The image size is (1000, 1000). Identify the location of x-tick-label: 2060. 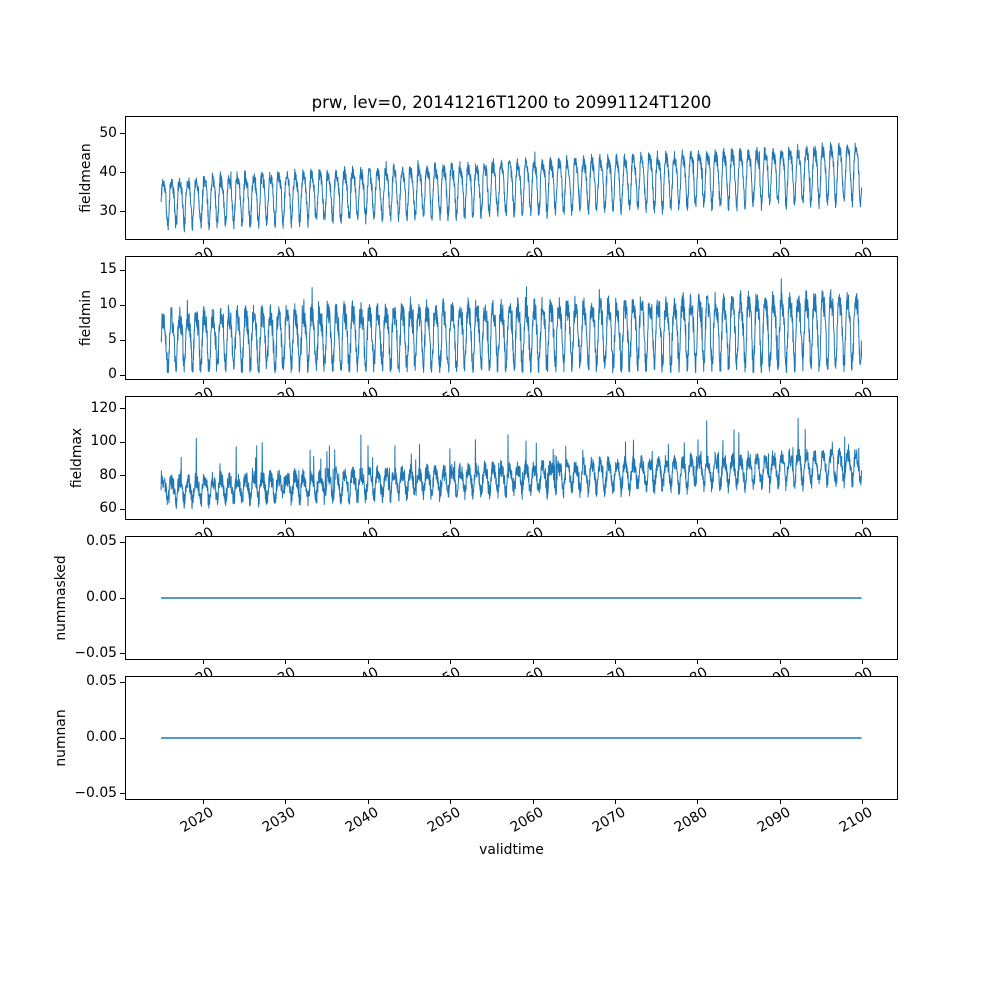
(526, 820).